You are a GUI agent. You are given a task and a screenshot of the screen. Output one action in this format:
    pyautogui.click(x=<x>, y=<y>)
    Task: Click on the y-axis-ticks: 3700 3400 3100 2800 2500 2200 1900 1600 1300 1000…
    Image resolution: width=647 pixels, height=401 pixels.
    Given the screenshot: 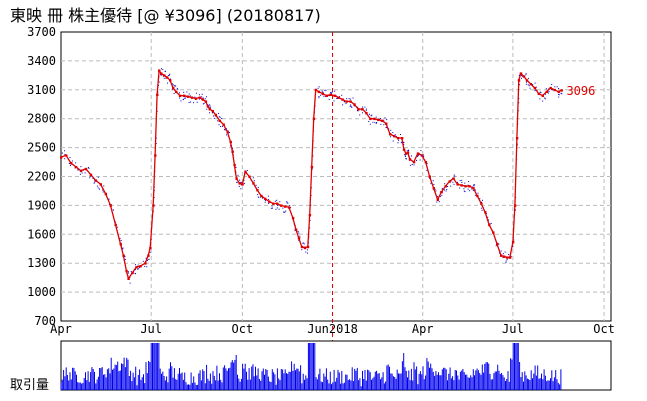 What is the action you would take?
    pyautogui.click(x=41, y=176)
    